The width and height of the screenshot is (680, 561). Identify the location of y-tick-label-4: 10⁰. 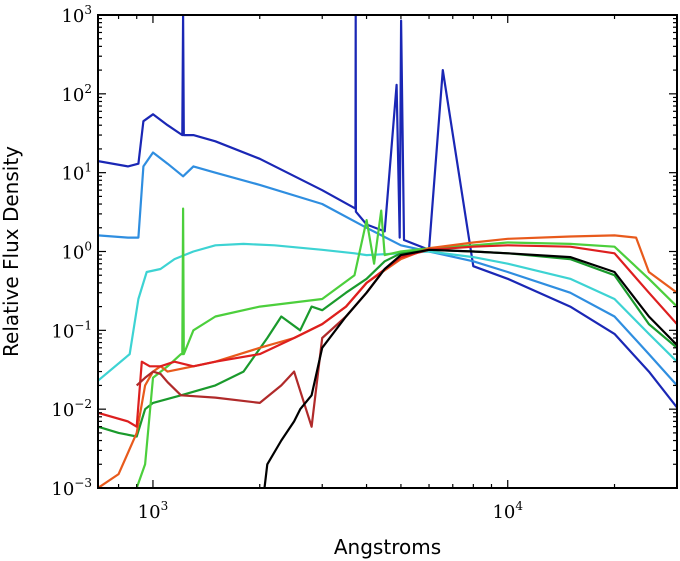
(76, 252).